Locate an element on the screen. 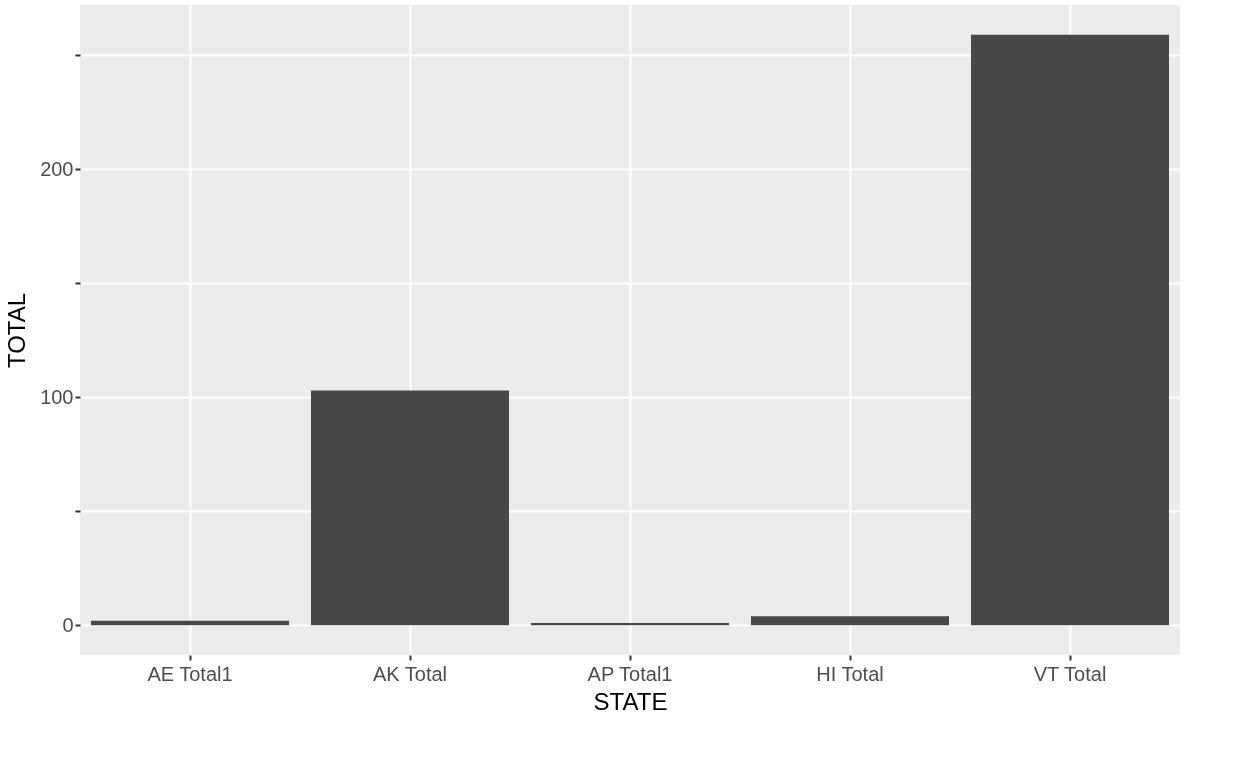 The image size is (1248, 768). x-tick-label: AK Total is located at coordinates (410, 673).